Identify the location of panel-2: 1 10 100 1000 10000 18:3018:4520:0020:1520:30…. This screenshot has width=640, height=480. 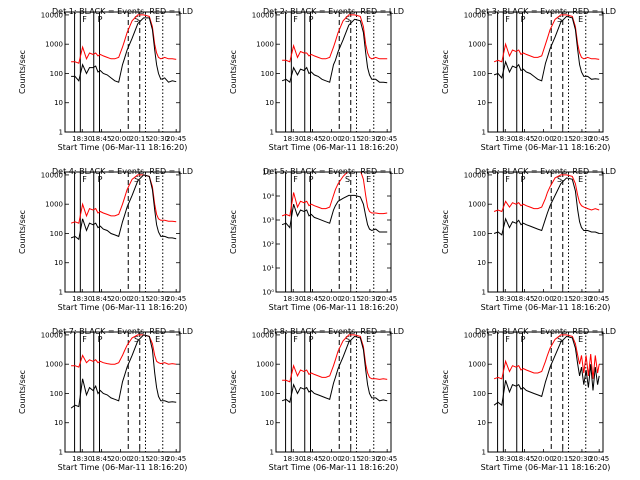
(316, 79).